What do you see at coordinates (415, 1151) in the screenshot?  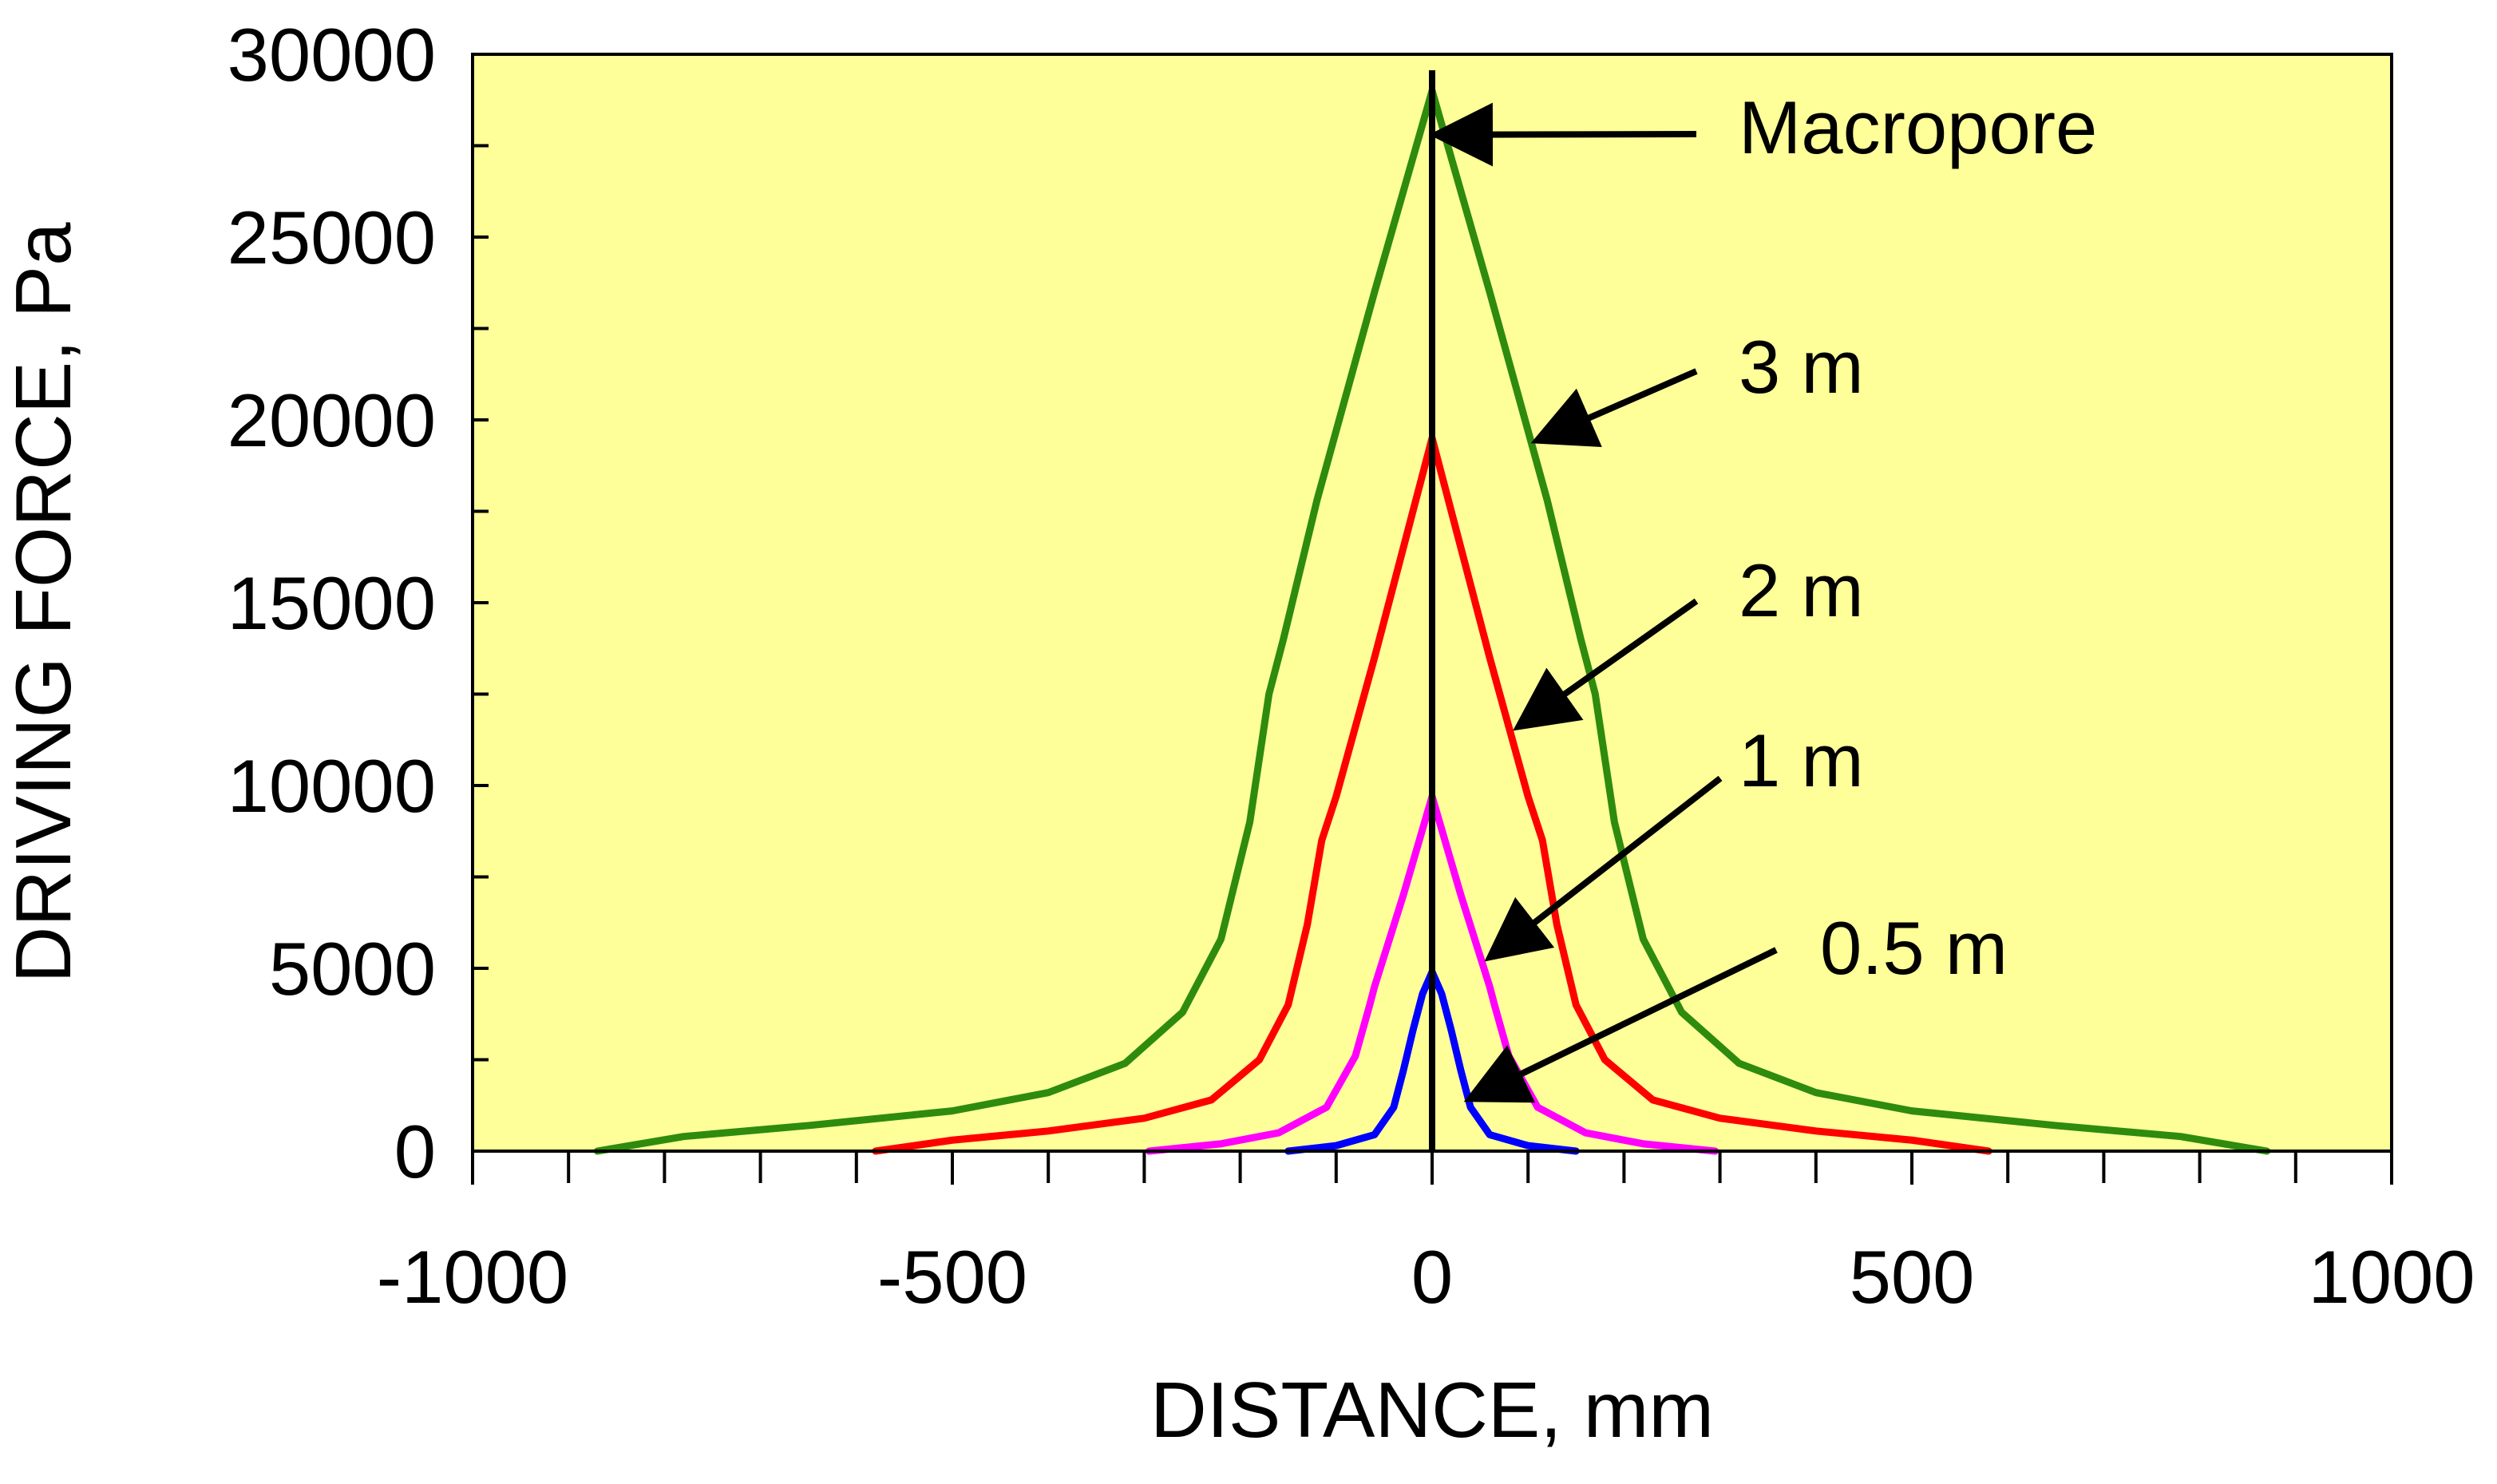 I see `y-tick-label: 0` at bounding box center [415, 1151].